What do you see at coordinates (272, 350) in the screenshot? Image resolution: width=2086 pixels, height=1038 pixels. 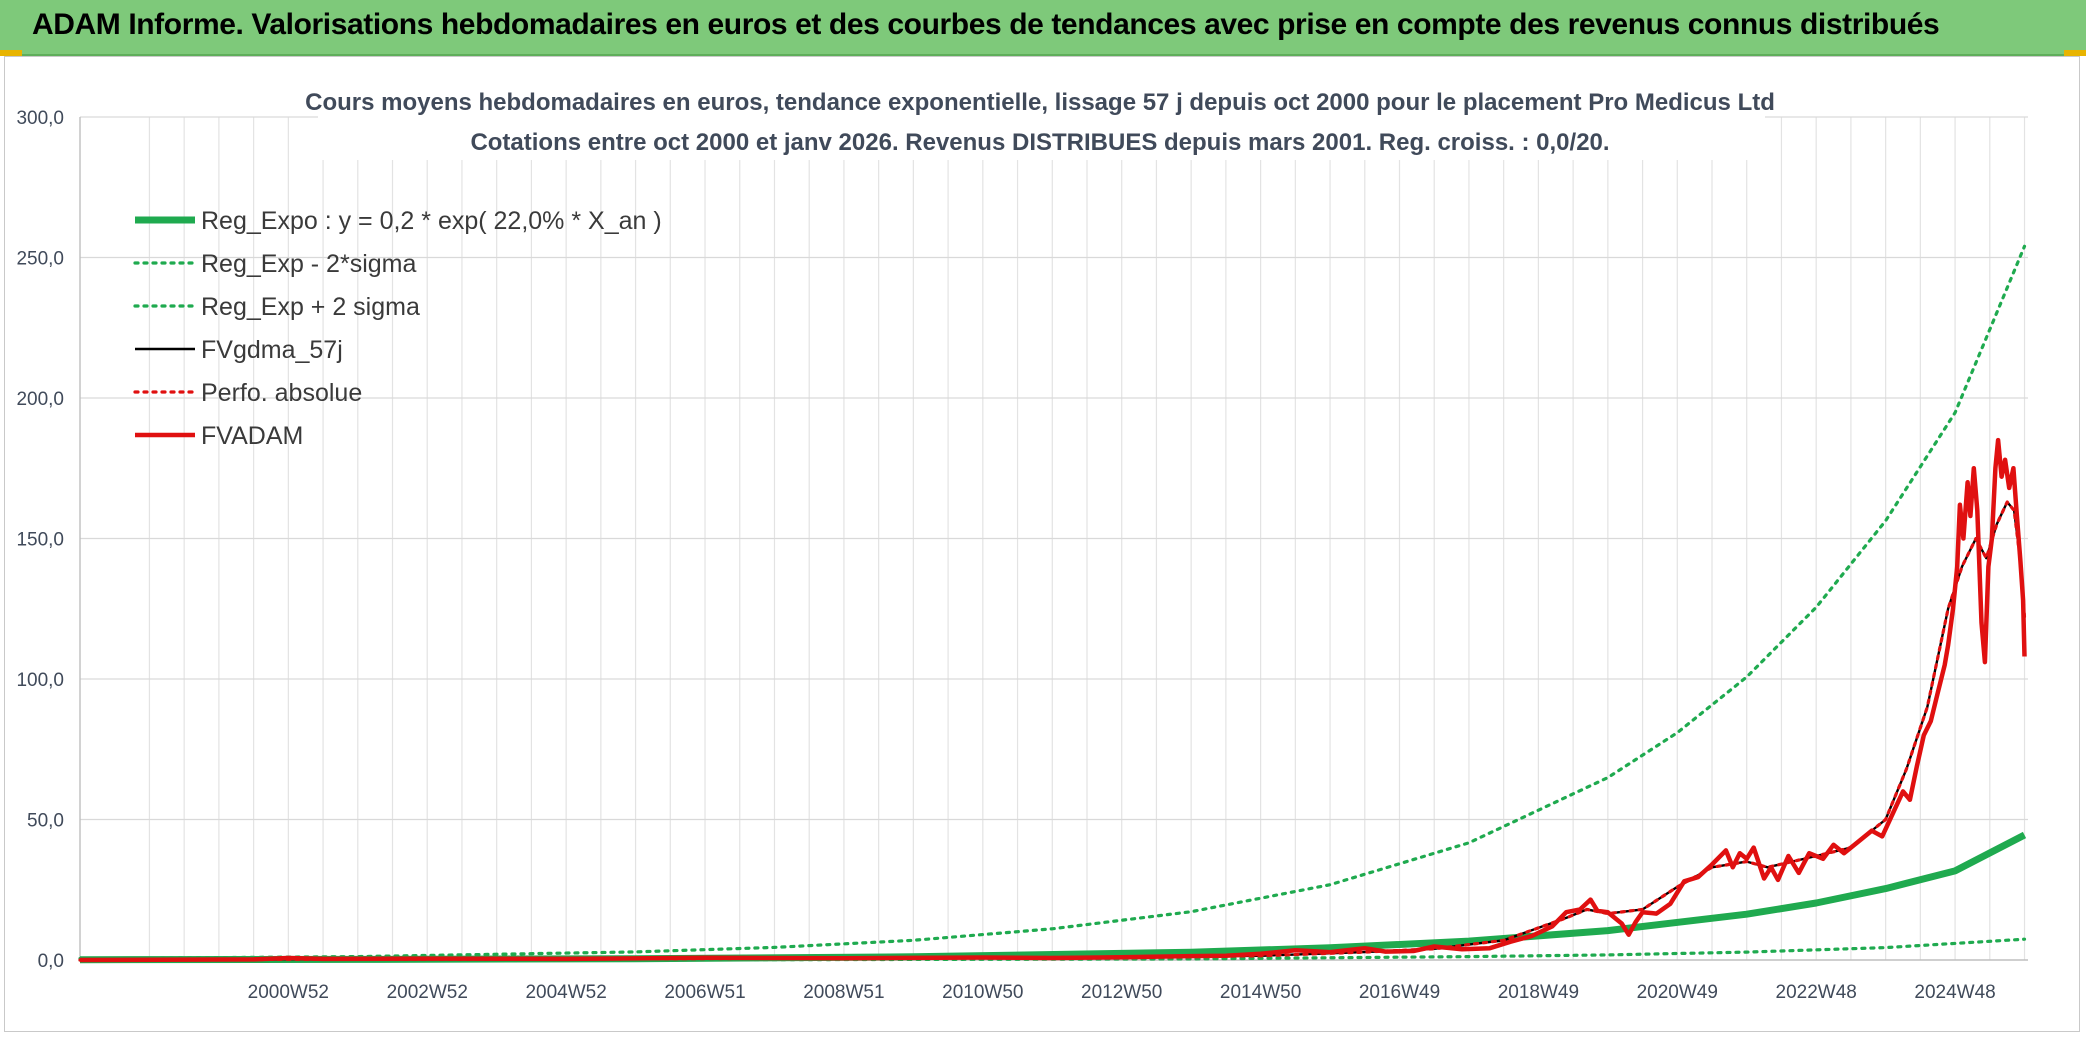 I see `legend-label: FVgdma_57j` at bounding box center [272, 350].